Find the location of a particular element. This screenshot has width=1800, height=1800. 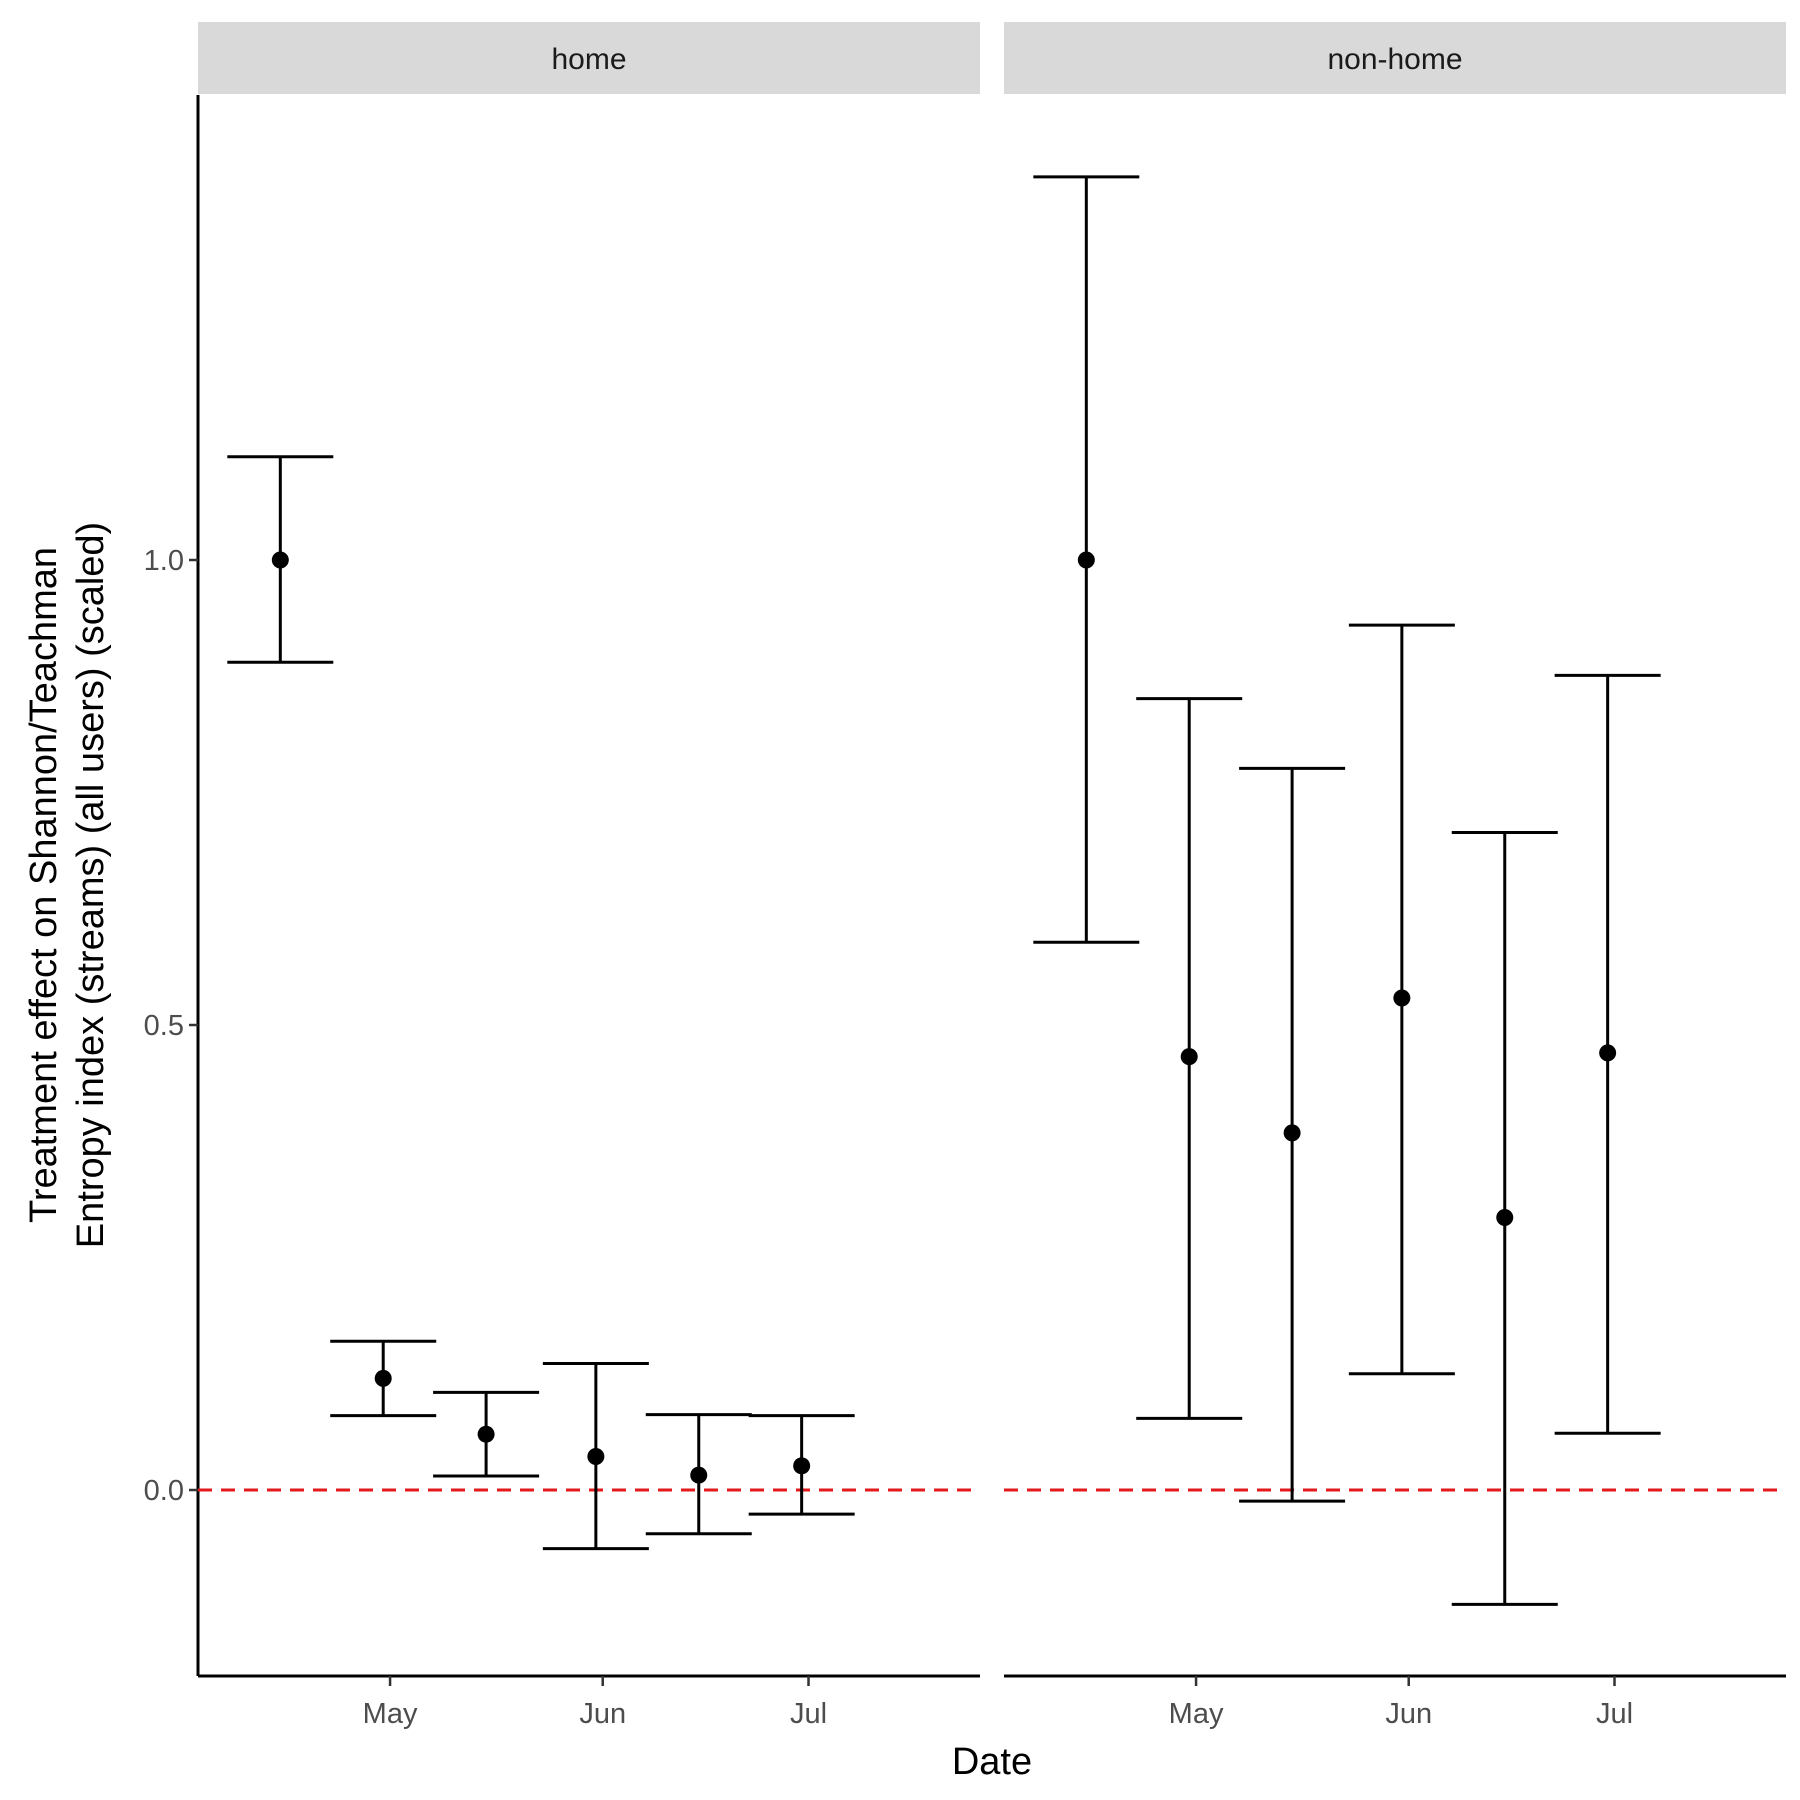

strip-label-non-home: non-home is located at coordinates (1394, 59).